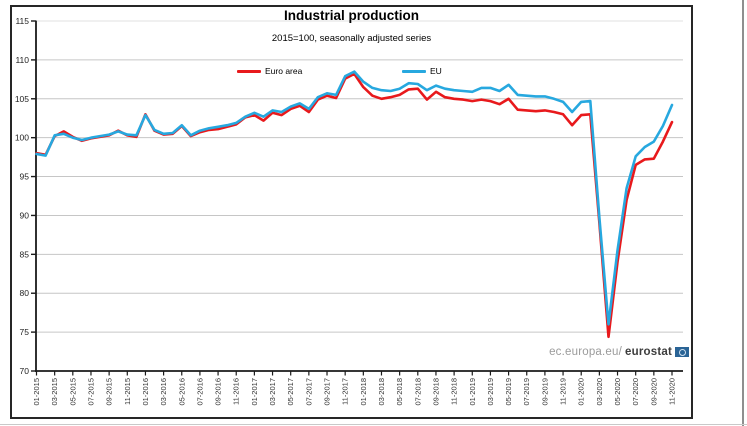  I want to click on x-tick-label-09-2017: 09-2017, so click(327, 392).